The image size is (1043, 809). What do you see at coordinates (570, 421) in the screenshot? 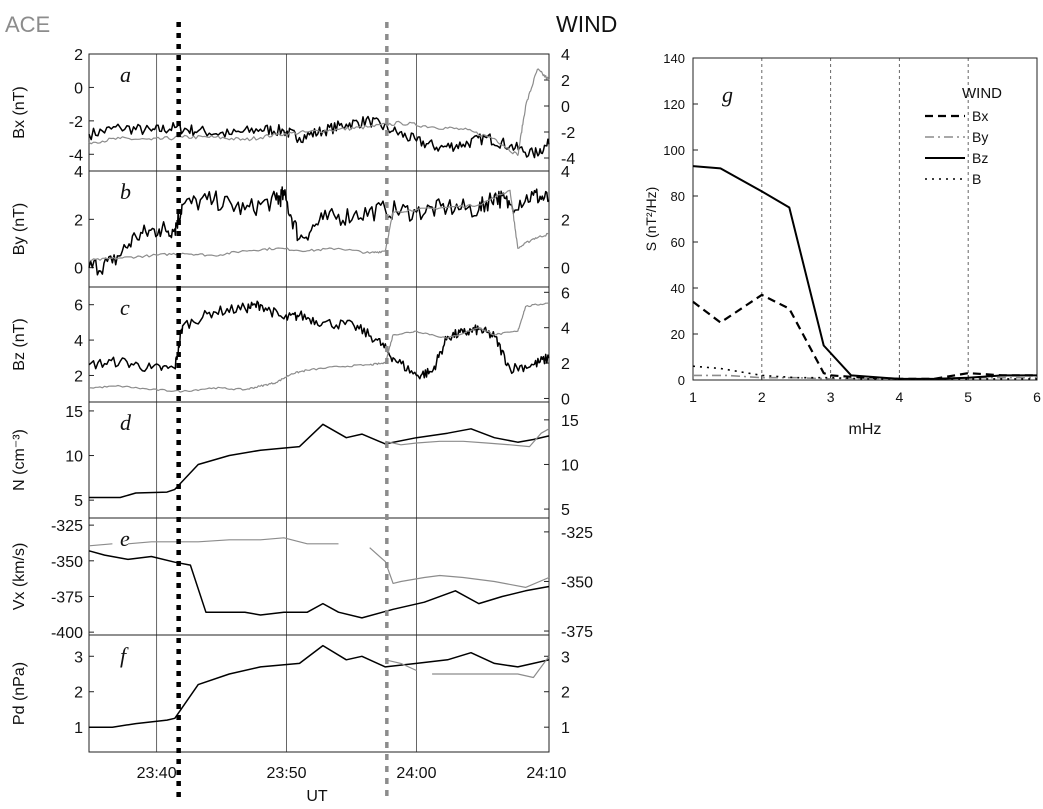
I see `ytick-label-right: 15` at bounding box center [570, 421].